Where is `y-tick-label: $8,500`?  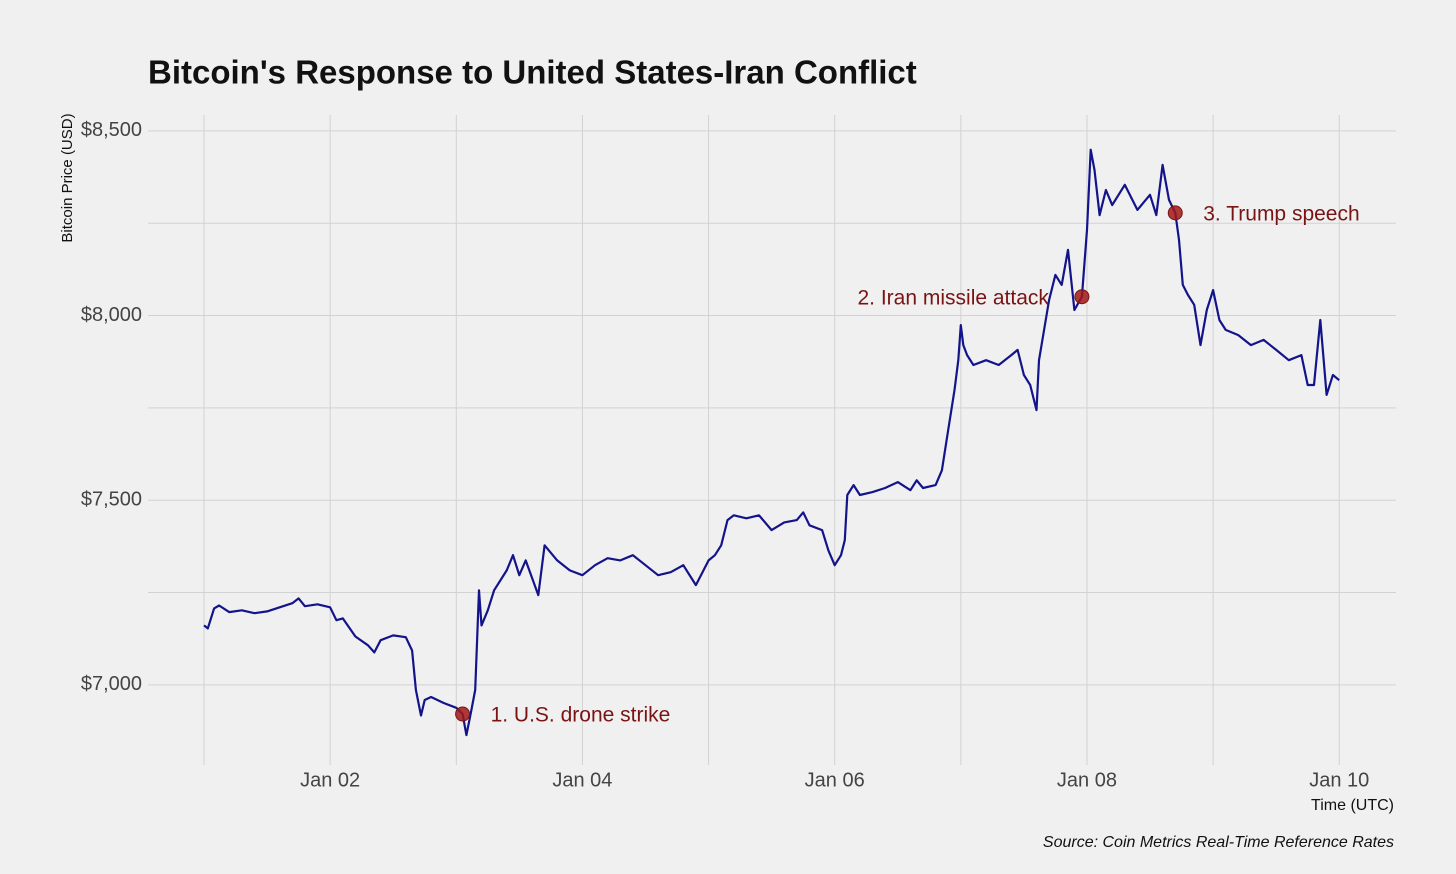
y-tick-label: $8,500 is located at coordinates (111, 130).